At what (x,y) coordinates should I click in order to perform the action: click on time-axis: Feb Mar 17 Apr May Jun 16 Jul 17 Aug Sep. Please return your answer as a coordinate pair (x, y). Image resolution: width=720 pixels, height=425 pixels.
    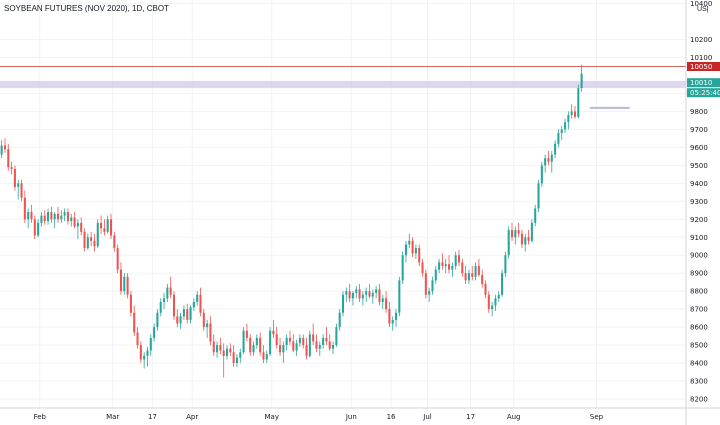
    Looking at the image, I should click on (319, 417).